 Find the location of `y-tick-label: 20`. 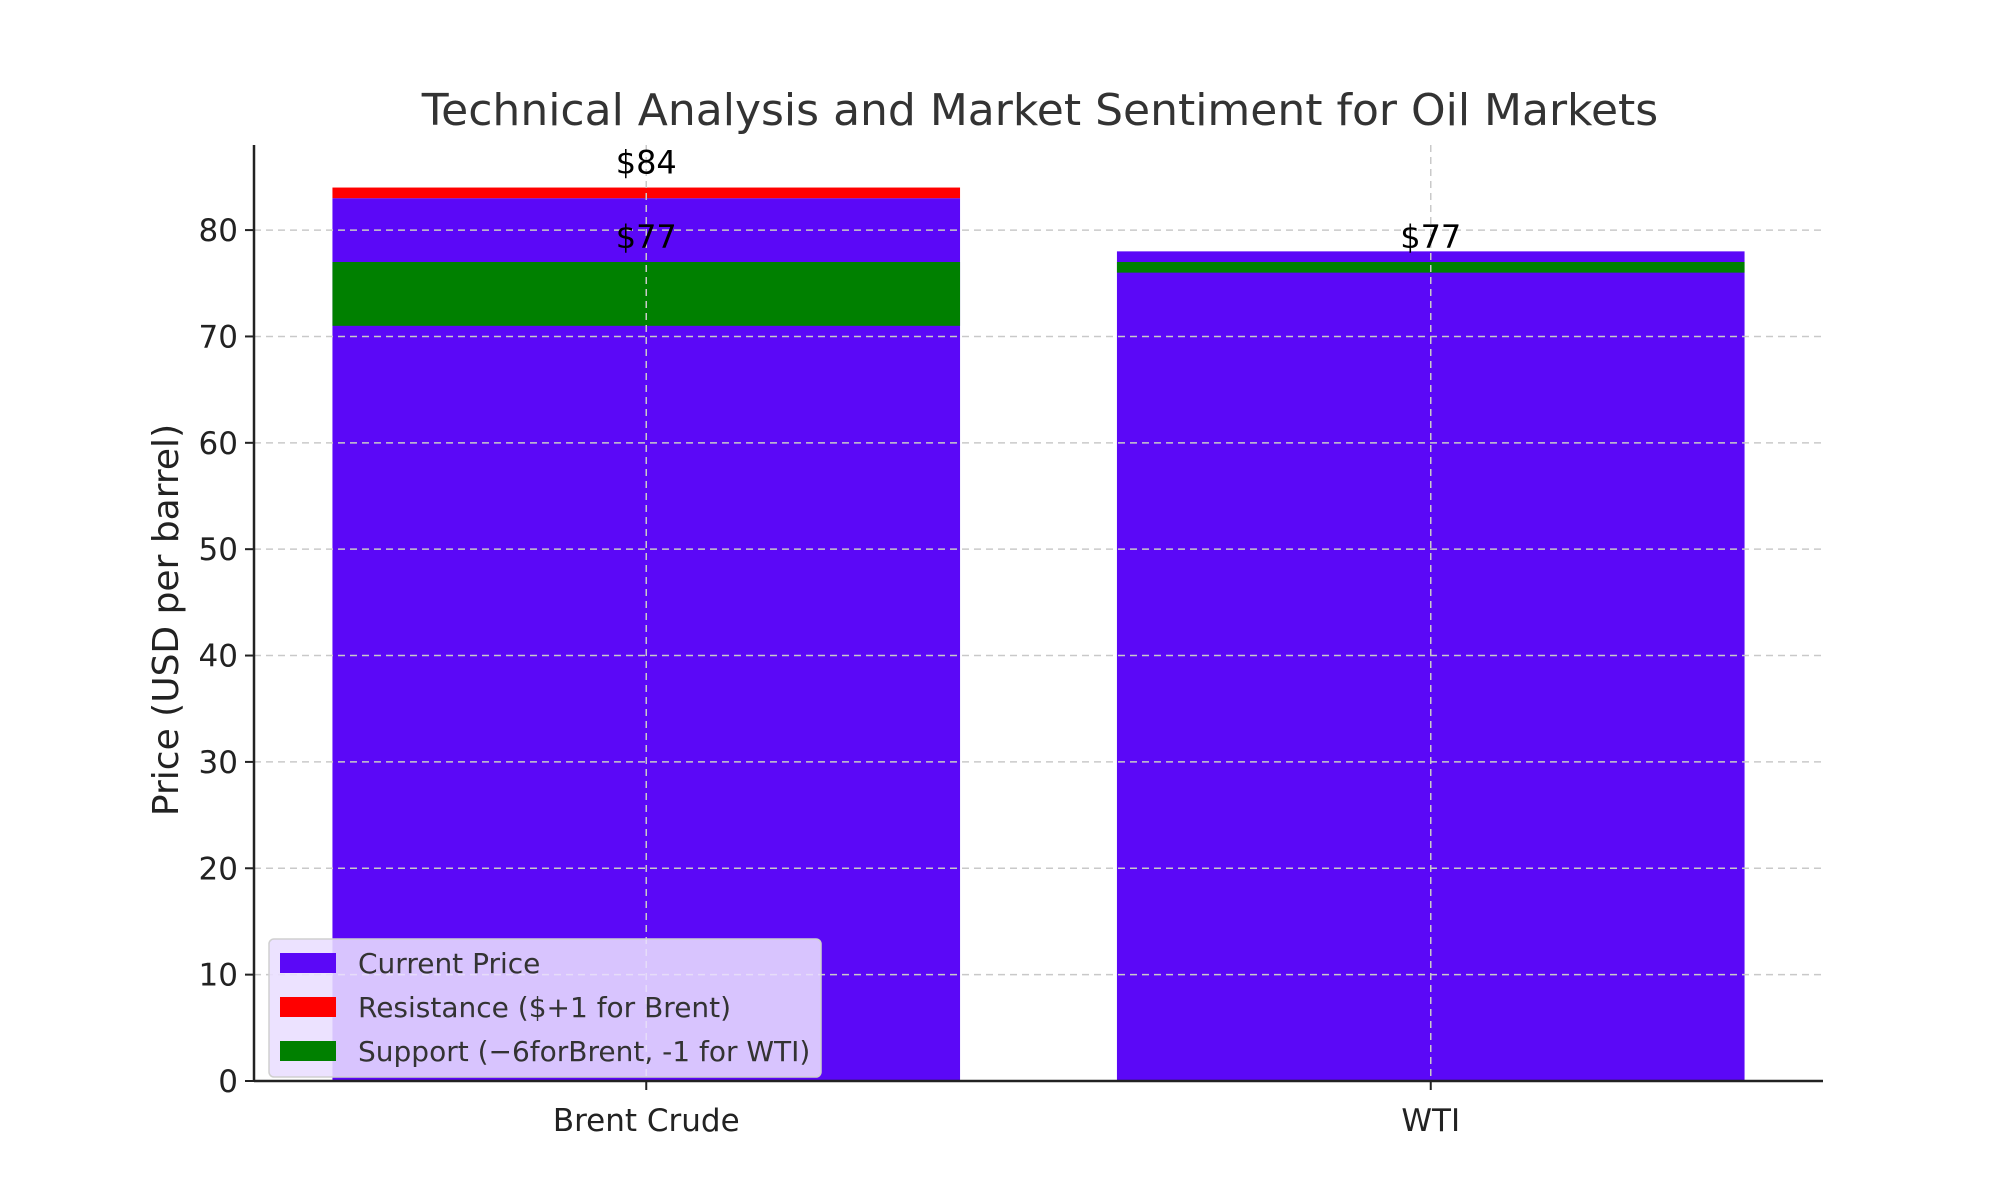

y-tick-label: 20 is located at coordinates (218, 869).